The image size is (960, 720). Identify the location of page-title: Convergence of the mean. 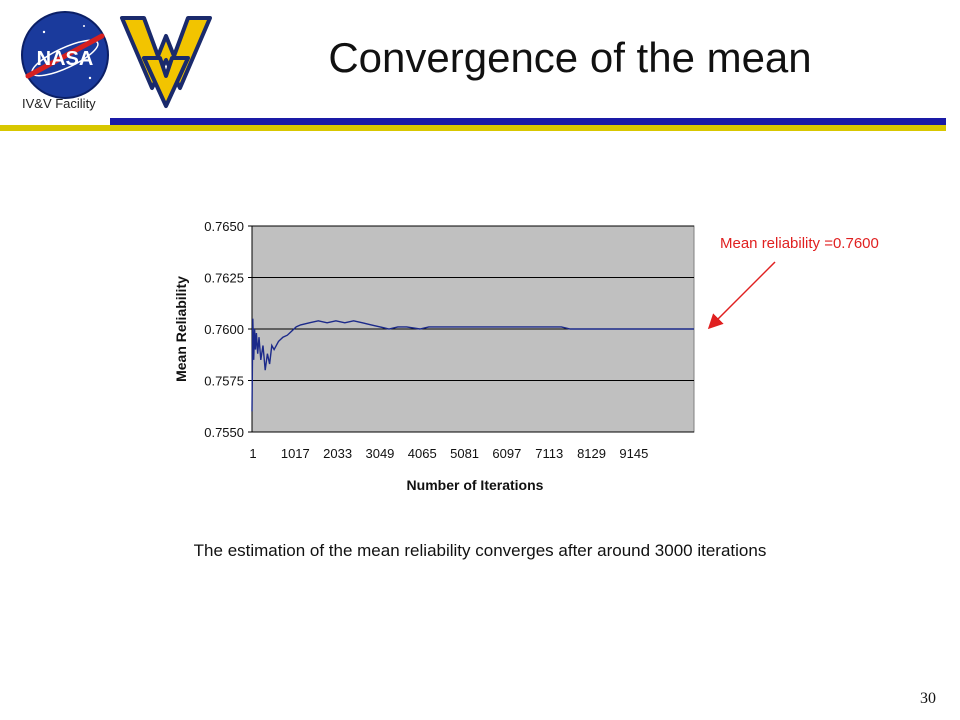
(570, 57).